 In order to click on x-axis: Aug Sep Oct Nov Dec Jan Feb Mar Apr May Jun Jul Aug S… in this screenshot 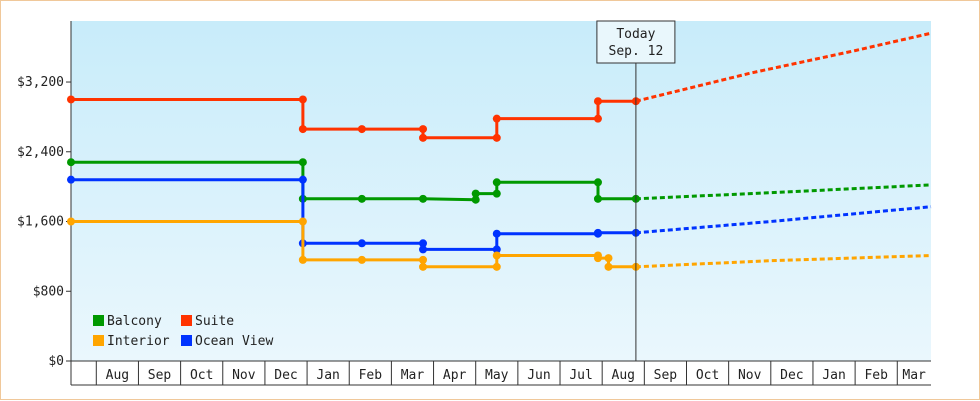, I will do `click(500, 373)`.